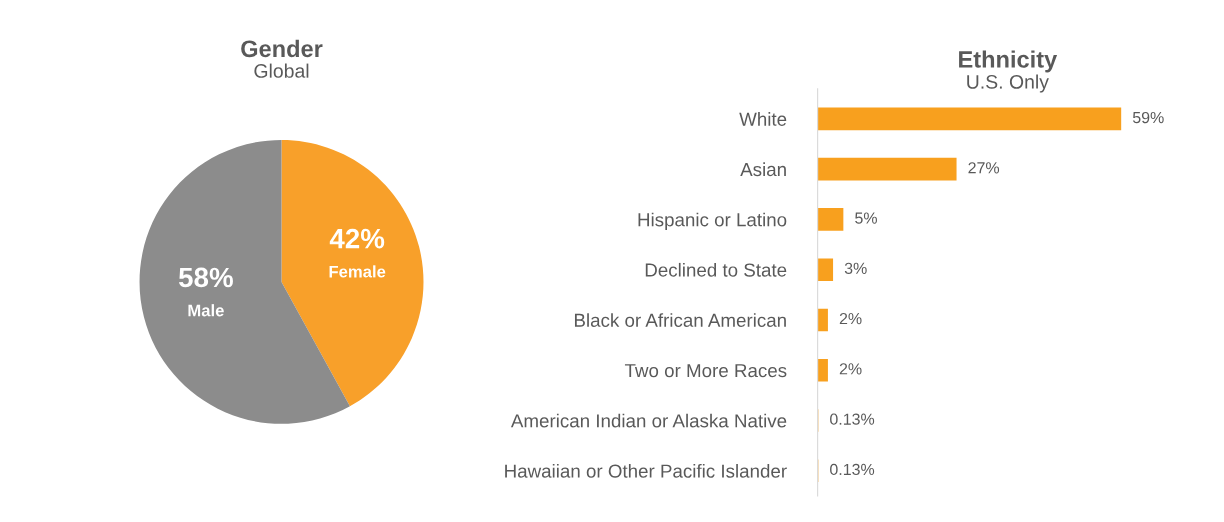  I want to click on y-tick-label: White, so click(763, 119).